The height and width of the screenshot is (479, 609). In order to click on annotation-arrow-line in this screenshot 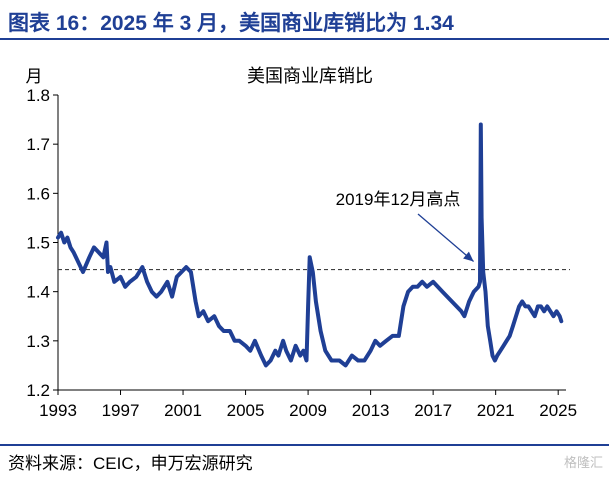, I will do `click(446, 238)`.